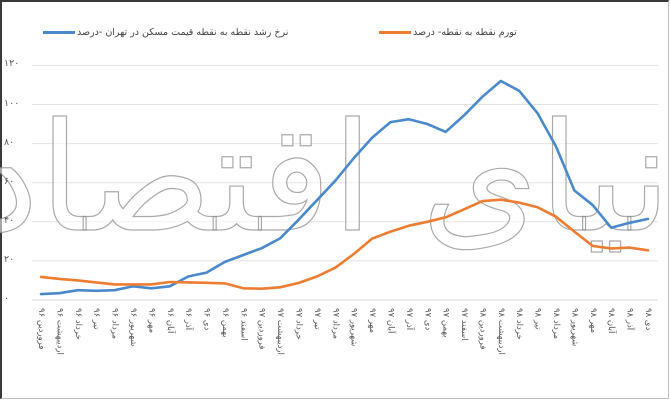 This screenshot has height=400, width=670. Describe the element at coordinates (427, 319) in the screenshot. I see `x-tick-label: دی ۹۷` at that location.